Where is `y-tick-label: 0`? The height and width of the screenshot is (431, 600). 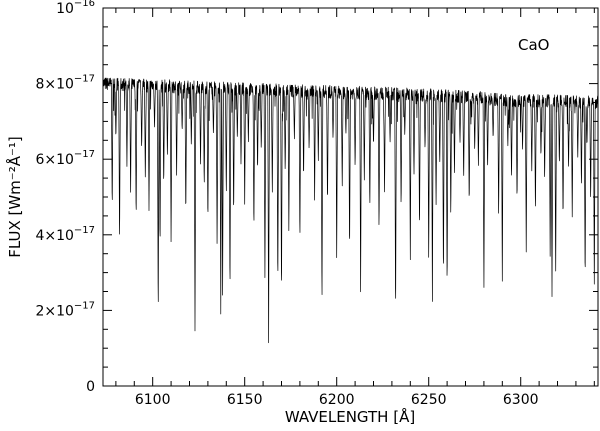 y-tick-label: 0 is located at coordinates (90, 387).